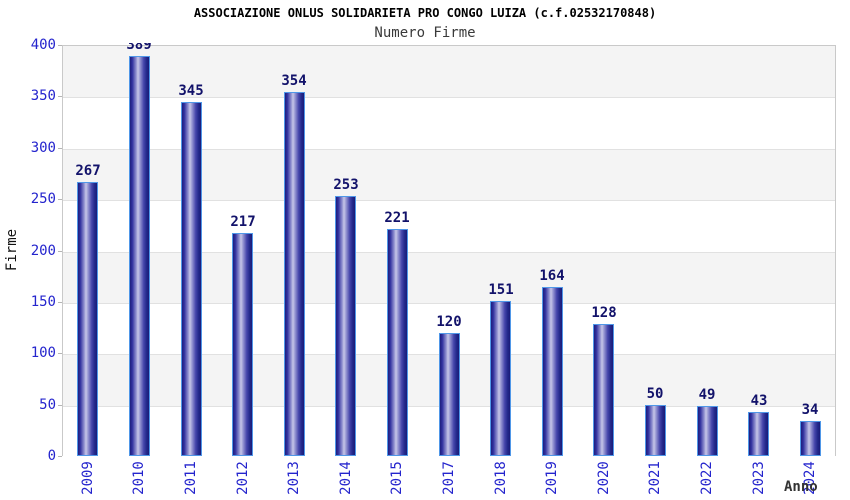 This screenshot has height=500, width=850. I want to click on x-tick-label: 2018, so click(501, 478).